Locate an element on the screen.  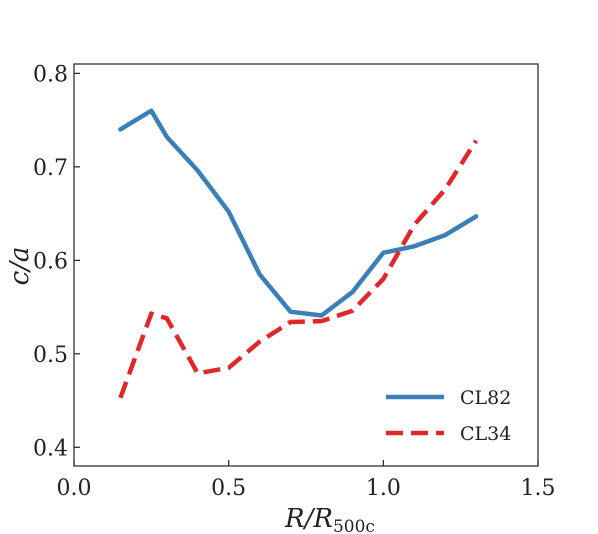
y-tick-label: 0.7 is located at coordinates (50, 168).